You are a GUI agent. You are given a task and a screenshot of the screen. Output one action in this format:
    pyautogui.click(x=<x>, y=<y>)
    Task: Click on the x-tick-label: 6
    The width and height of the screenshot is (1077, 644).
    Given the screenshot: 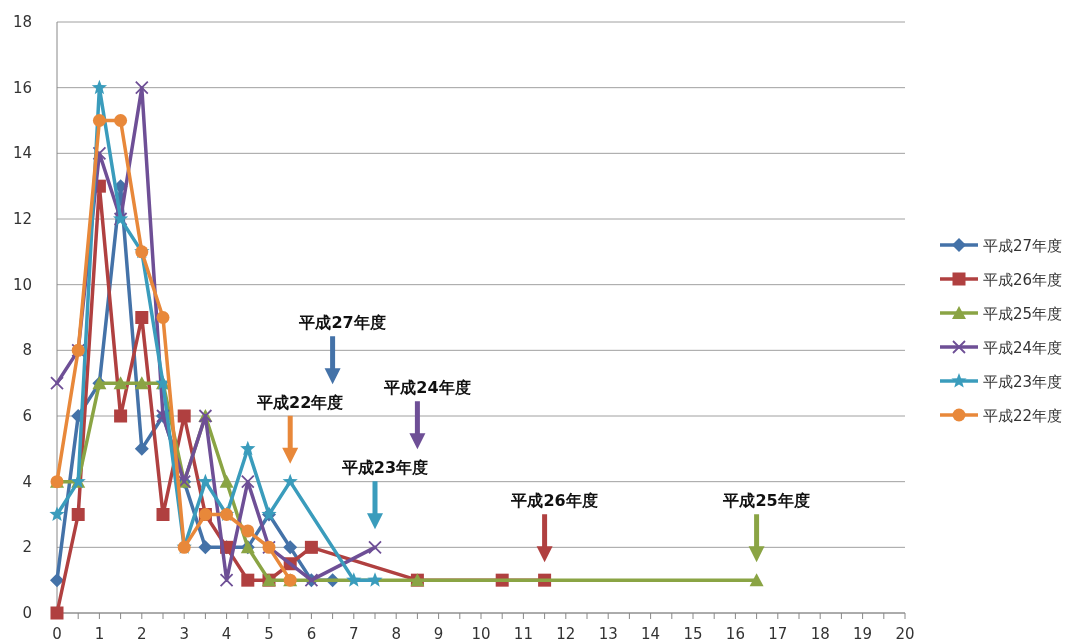 What is the action you would take?
    pyautogui.click(x=311, y=634)
    